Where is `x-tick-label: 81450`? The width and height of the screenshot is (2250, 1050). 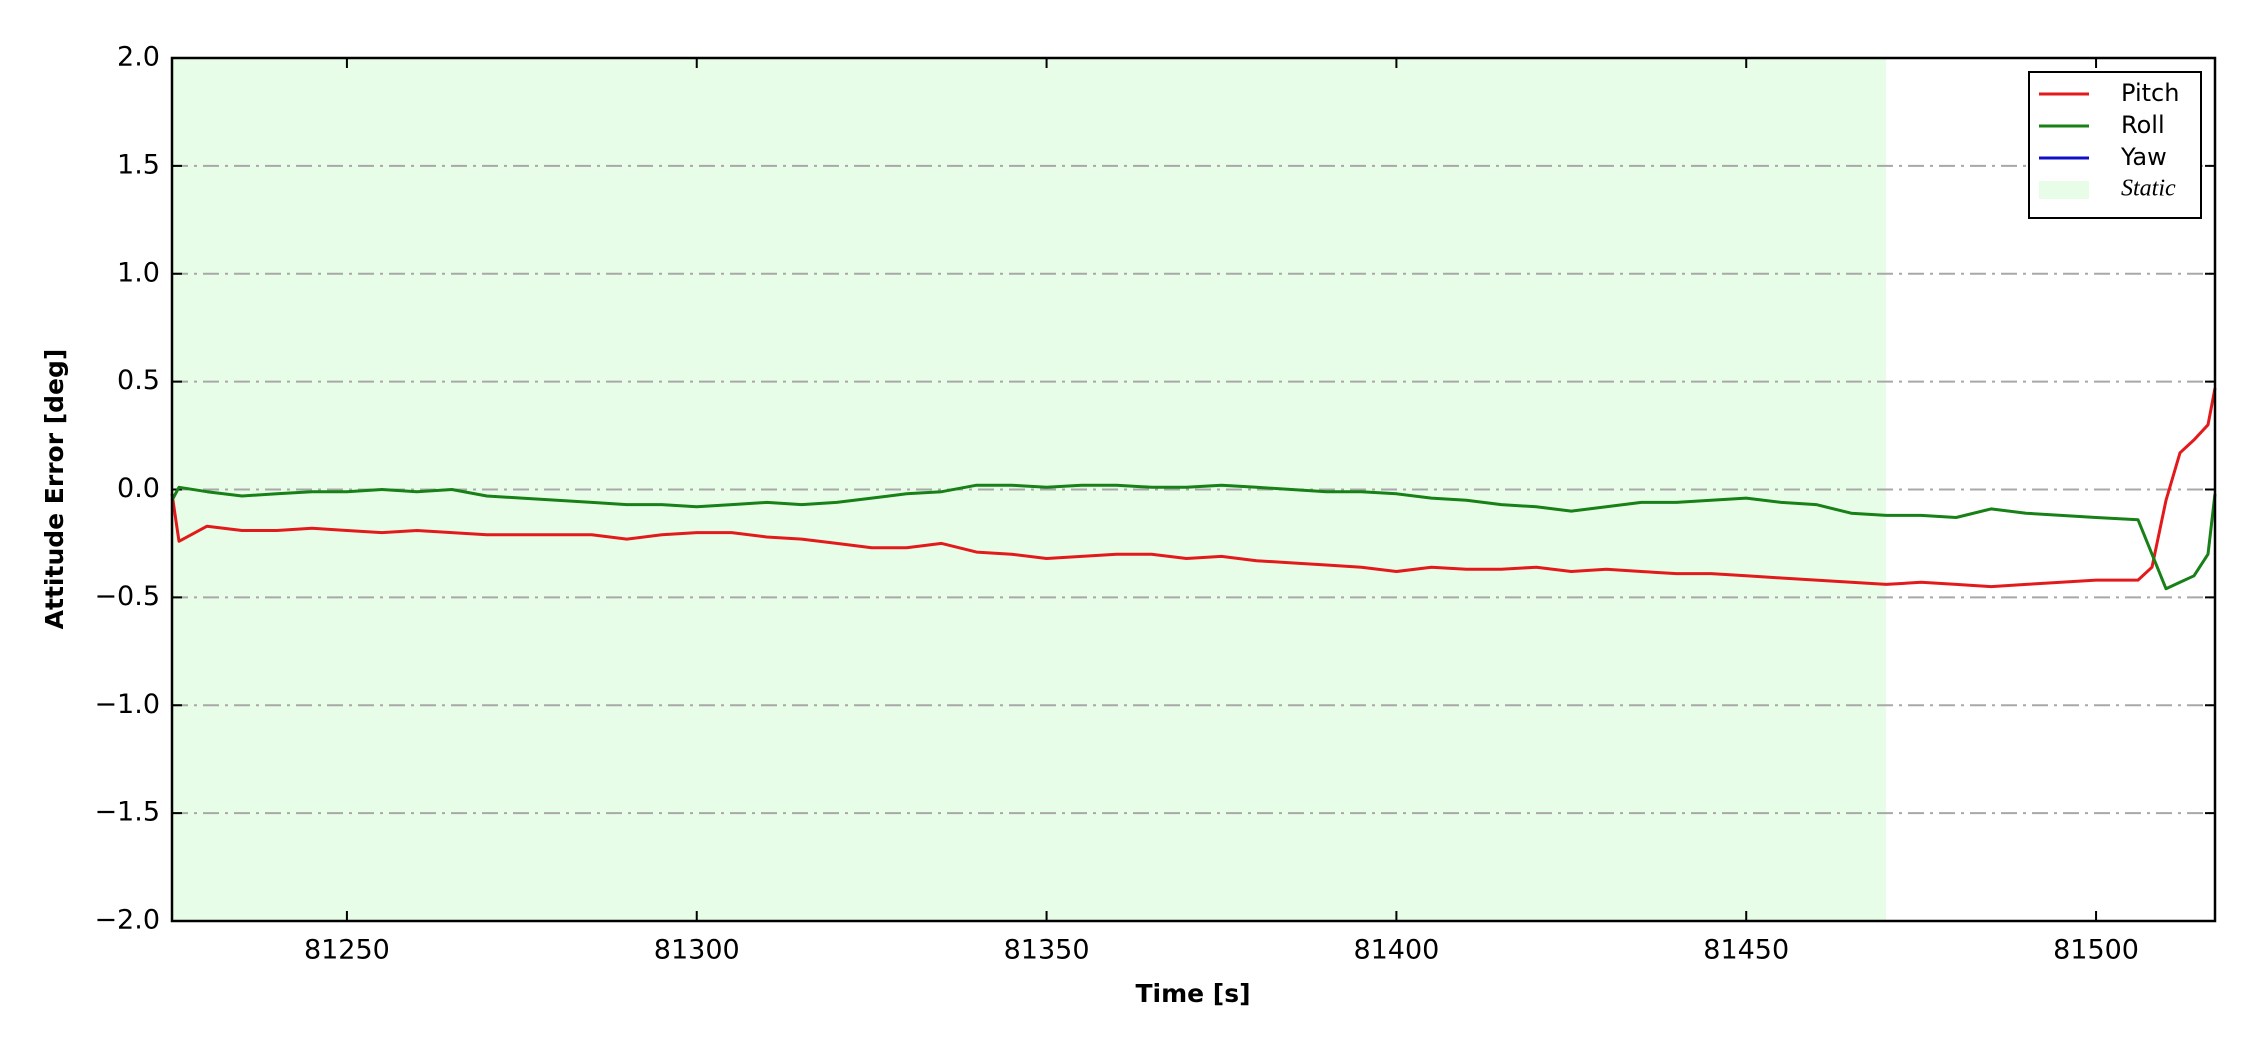
x-tick-label: 81450 is located at coordinates (1746, 950).